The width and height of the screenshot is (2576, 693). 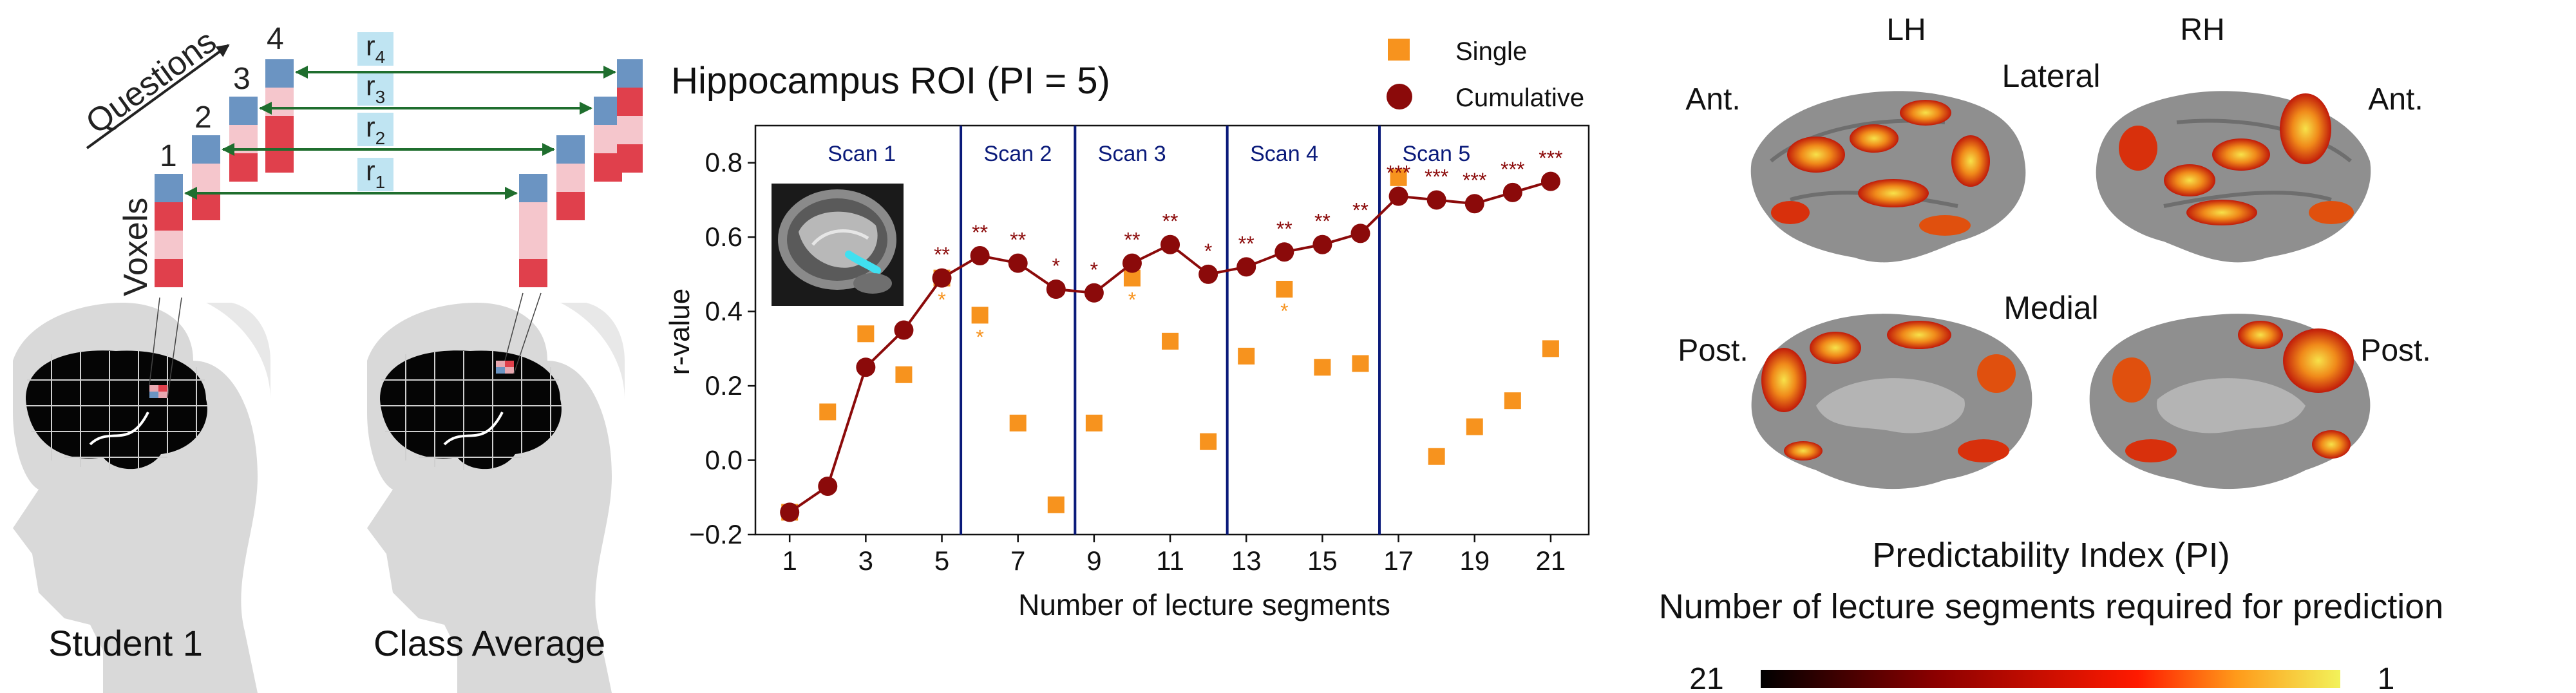 I want to click on colorbar-title: Predictability Index (PI), so click(x=2051, y=555).